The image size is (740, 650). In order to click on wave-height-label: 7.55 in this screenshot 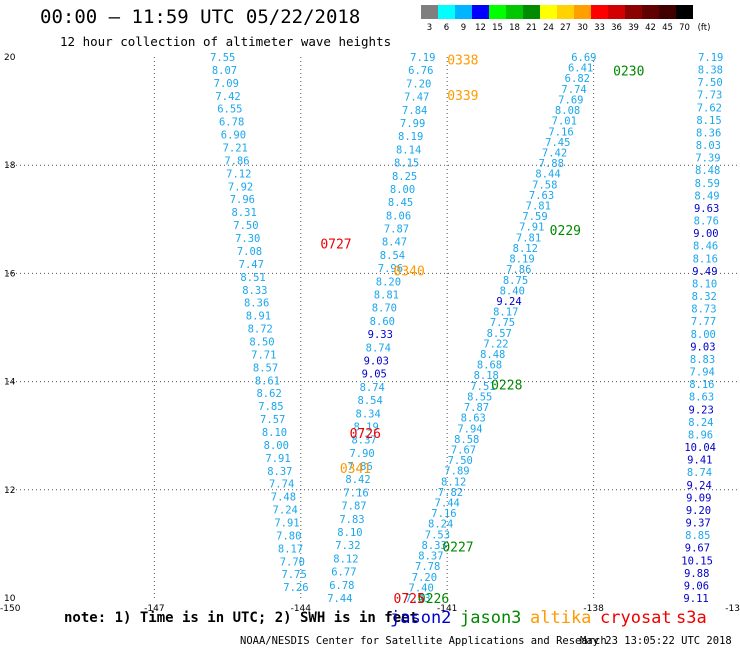, I will do `click(222, 58)`.